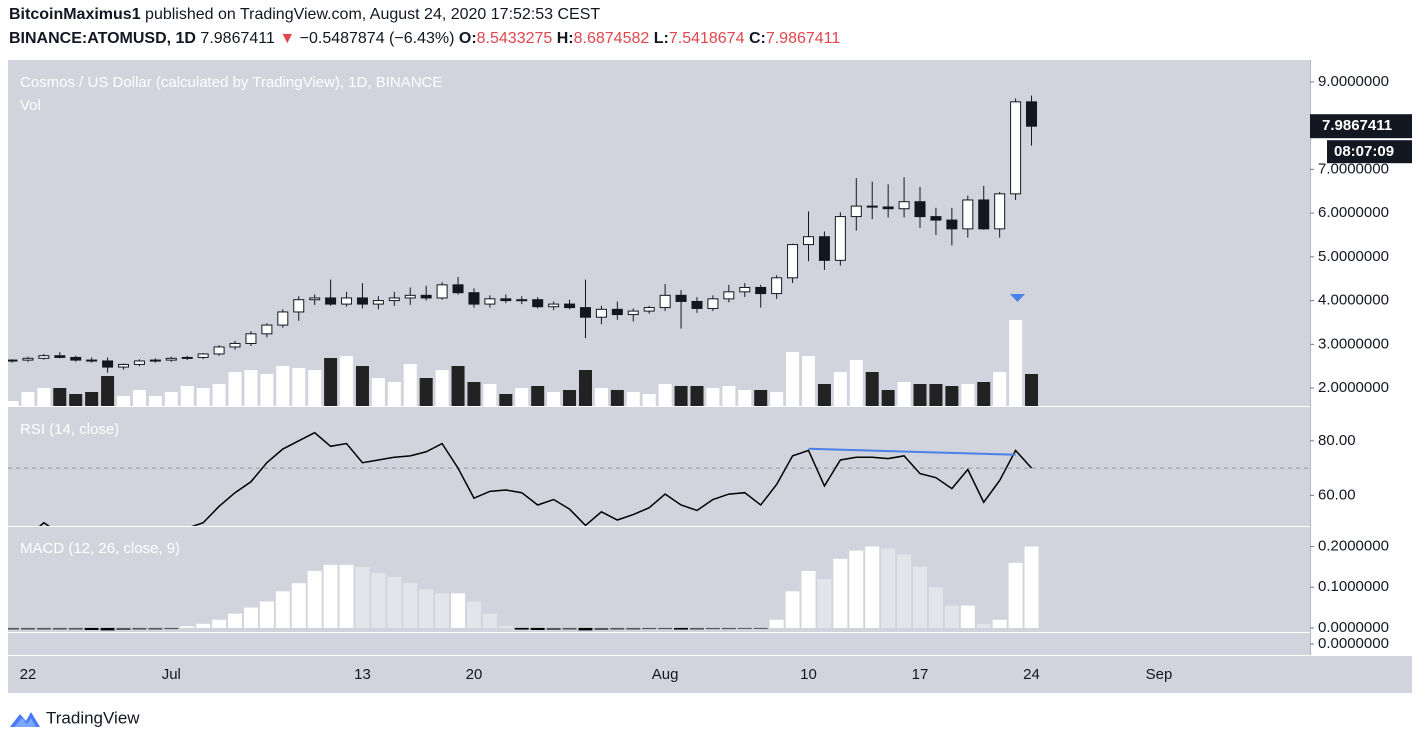 The width and height of the screenshot is (1420, 743). Describe the element at coordinates (1353, 300) in the screenshot. I see `y-tick-label: 4.0000000` at that location.